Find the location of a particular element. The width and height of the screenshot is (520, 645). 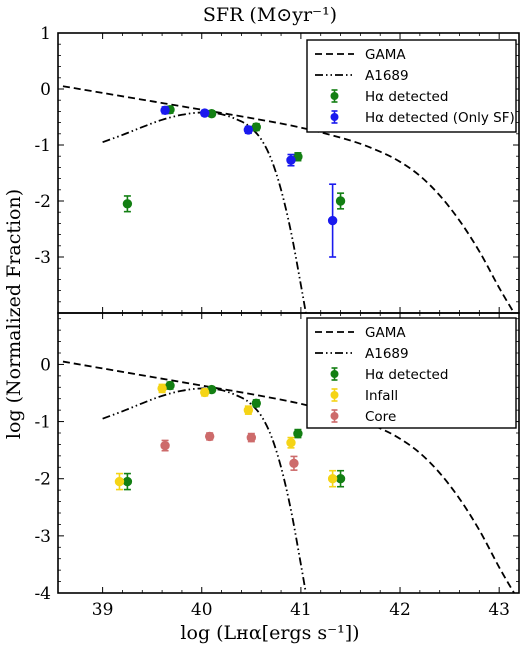

legend: GAMA A1689 Hα detected Infall Core is located at coordinates (411, 373).